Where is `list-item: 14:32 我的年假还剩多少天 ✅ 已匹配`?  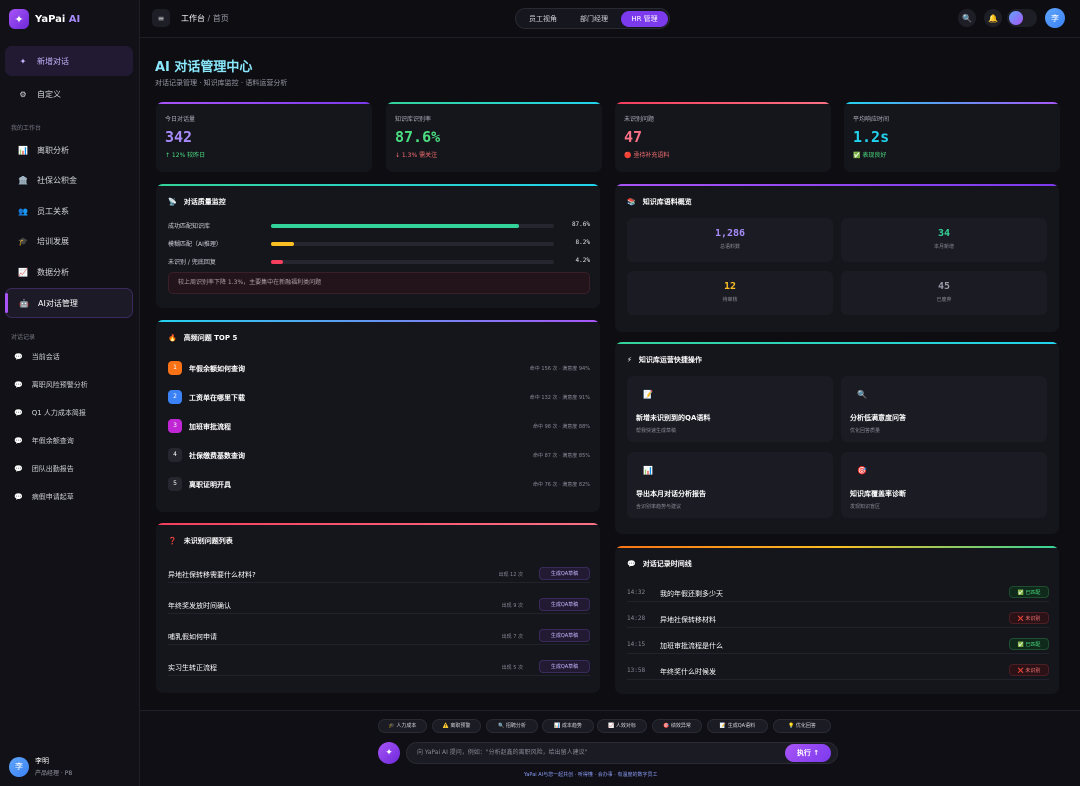
list-item: 14:32 我的年假还剩多少天 ✅ 已匹配 is located at coordinates (838, 594).